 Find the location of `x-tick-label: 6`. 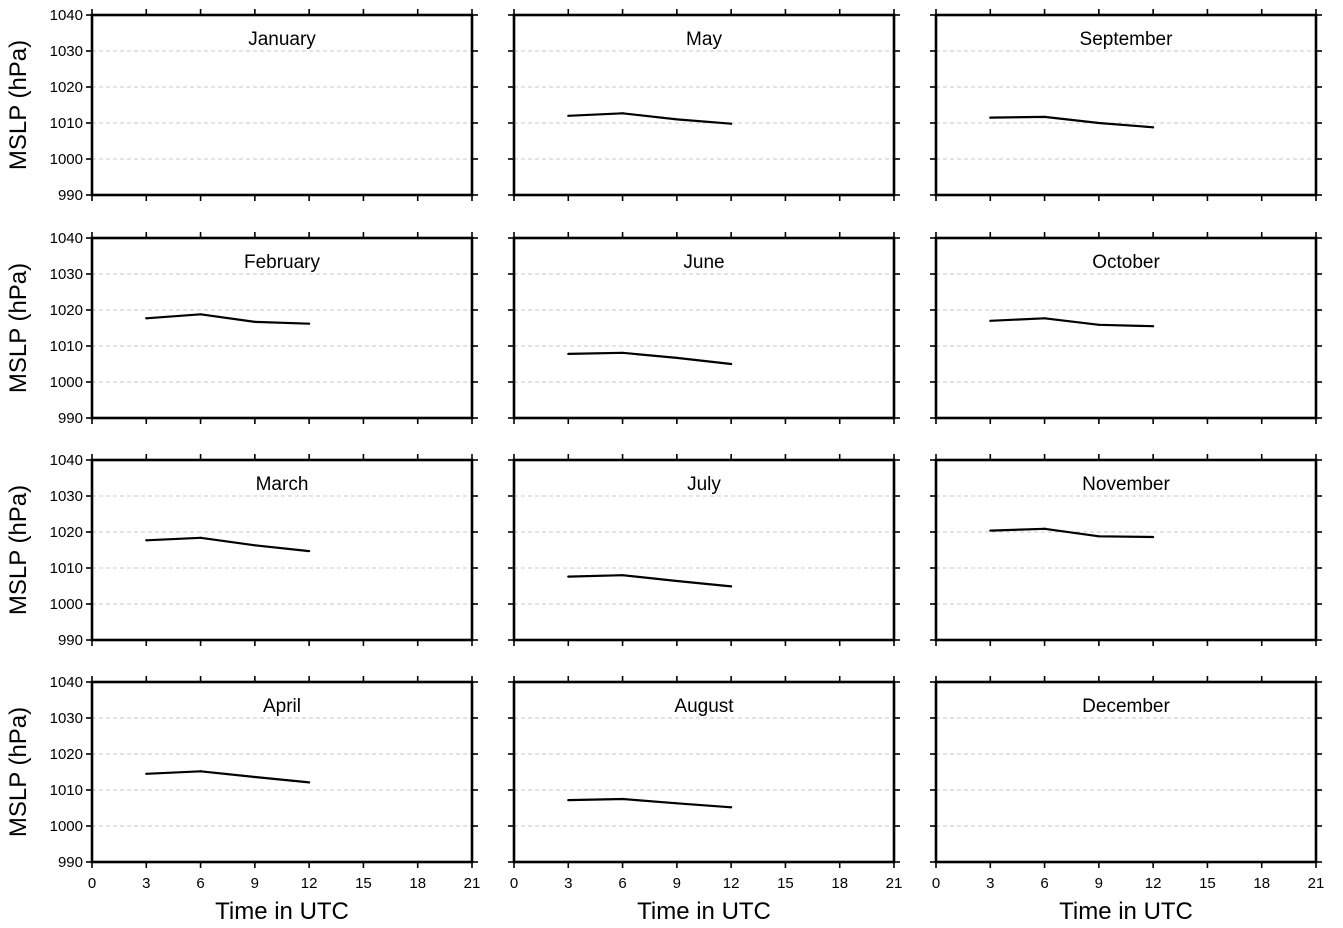

x-tick-label: 6 is located at coordinates (1044, 883).